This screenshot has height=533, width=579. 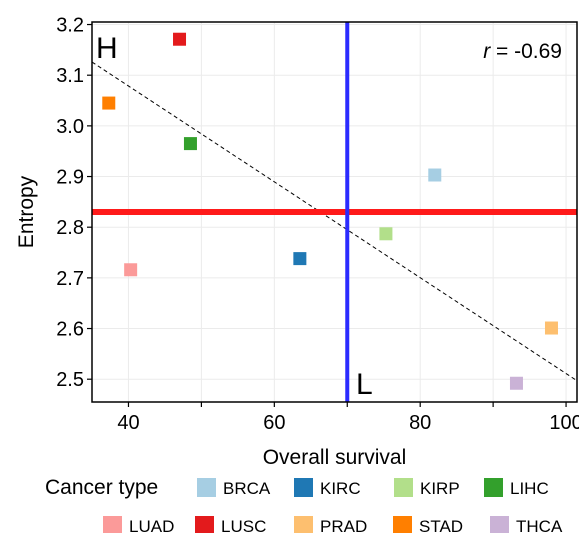 I want to click on data-point-kirc, so click(x=300, y=259).